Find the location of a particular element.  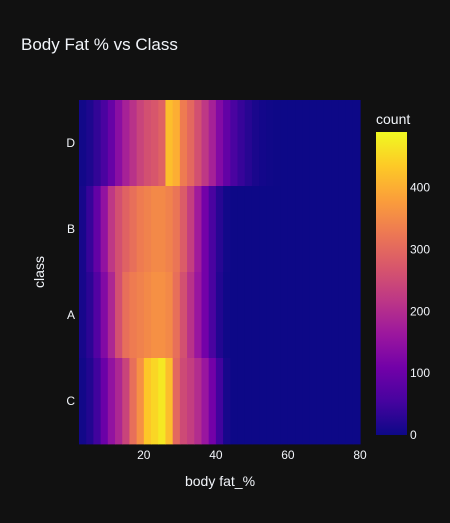

y-axis-label: class is located at coordinates (39, 272).